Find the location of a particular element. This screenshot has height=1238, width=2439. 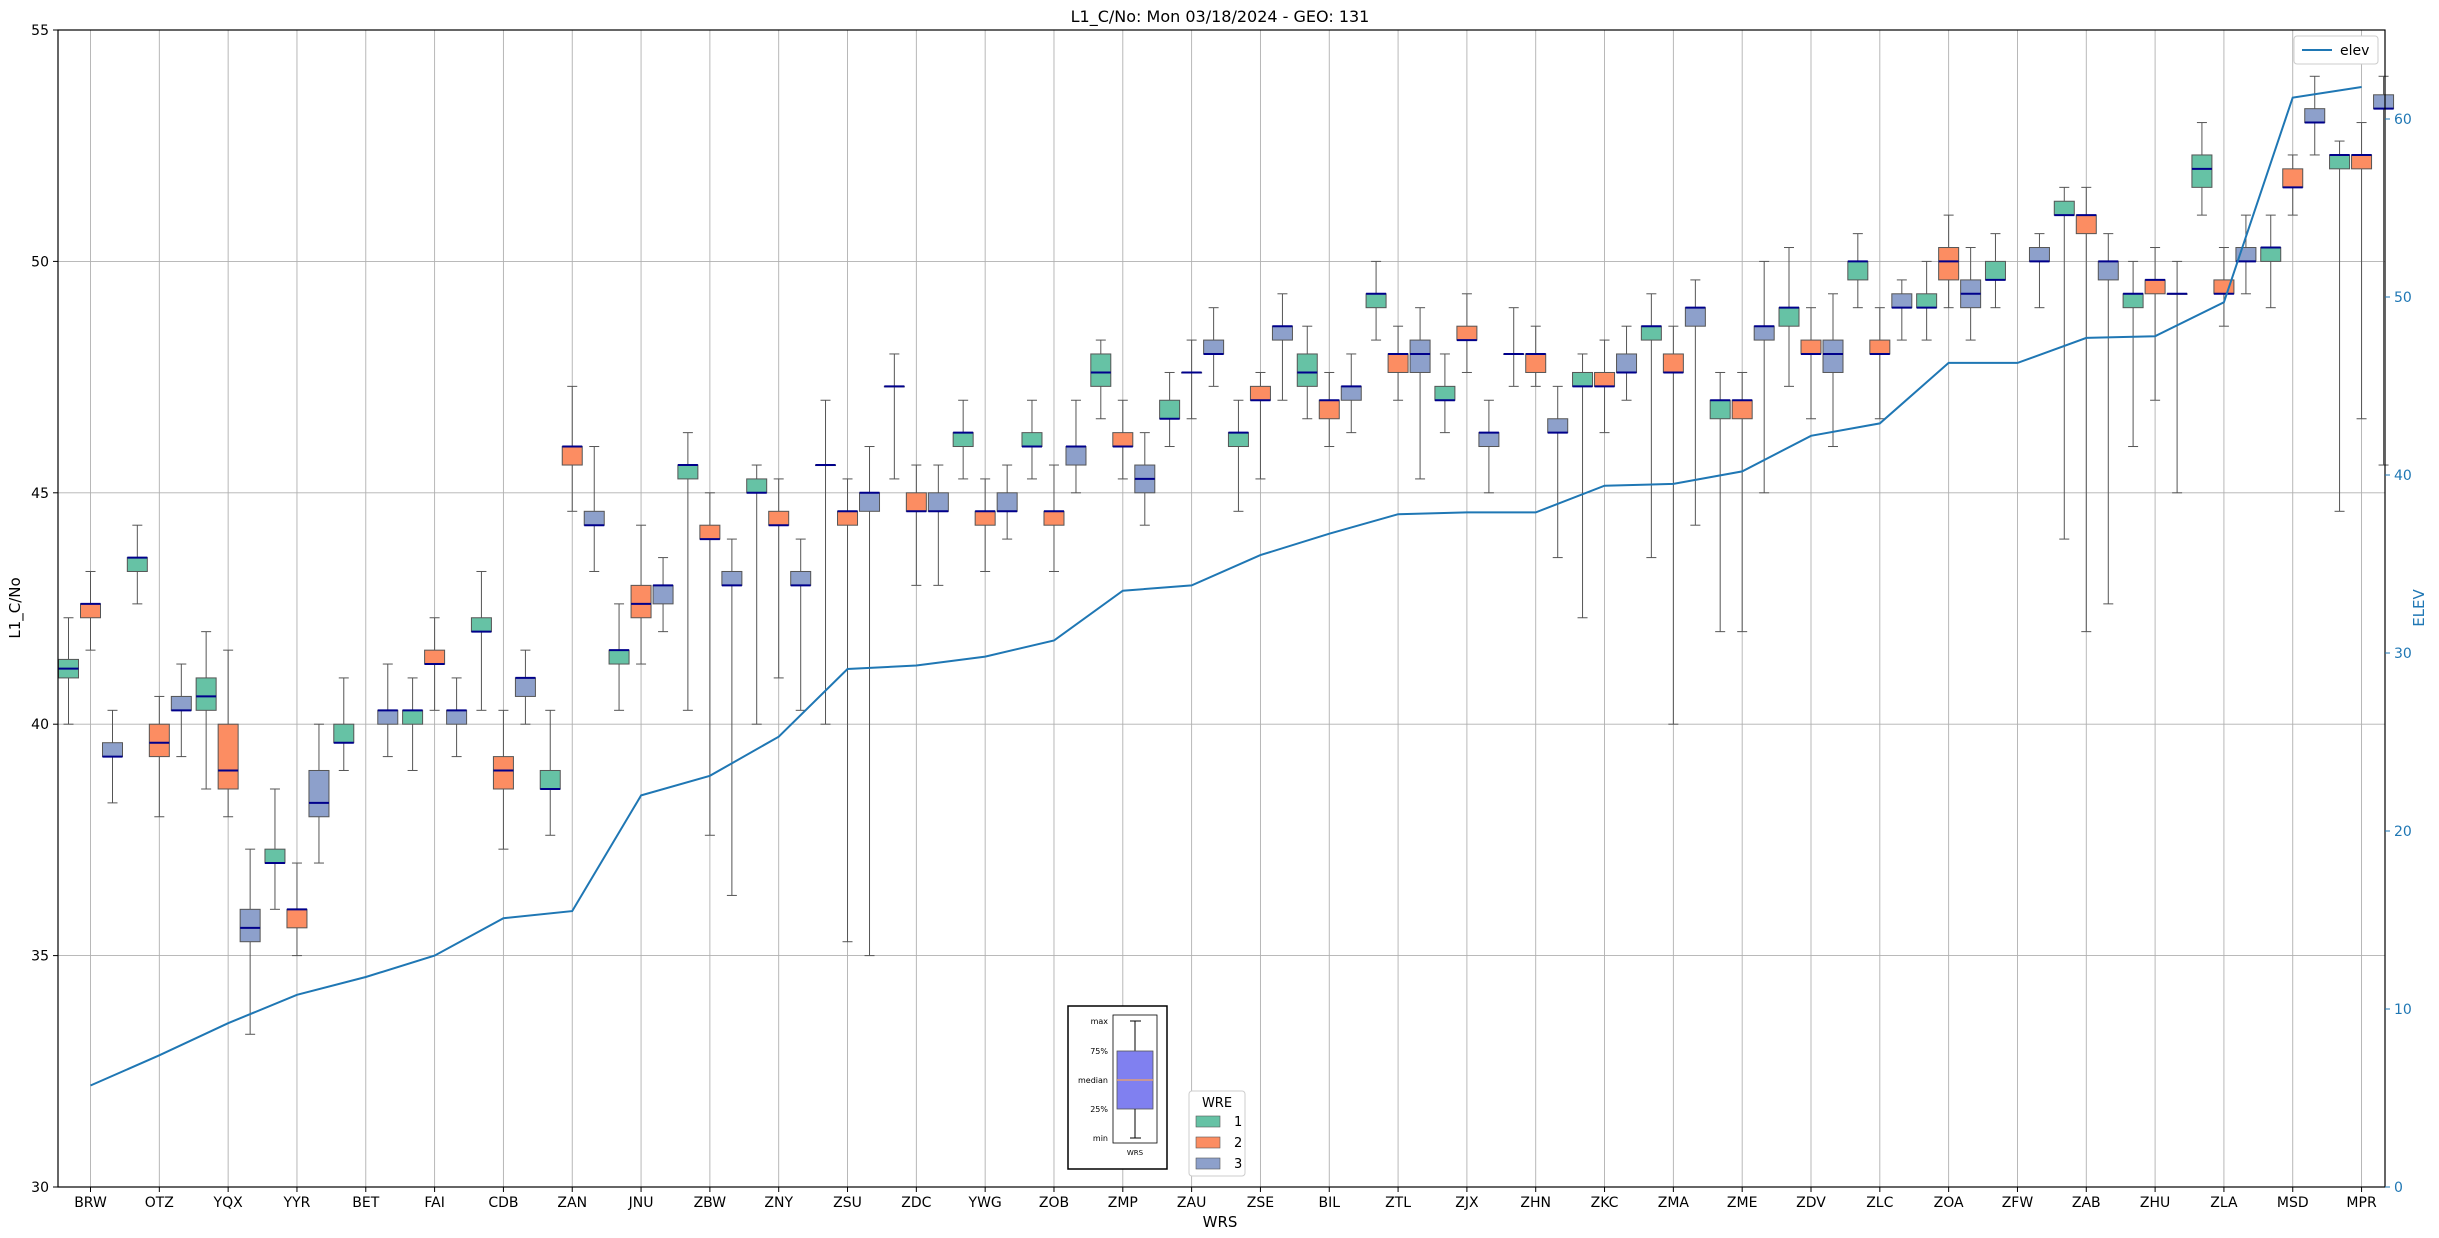

box-zjx-wre1 is located at coordinates (1445, 393).